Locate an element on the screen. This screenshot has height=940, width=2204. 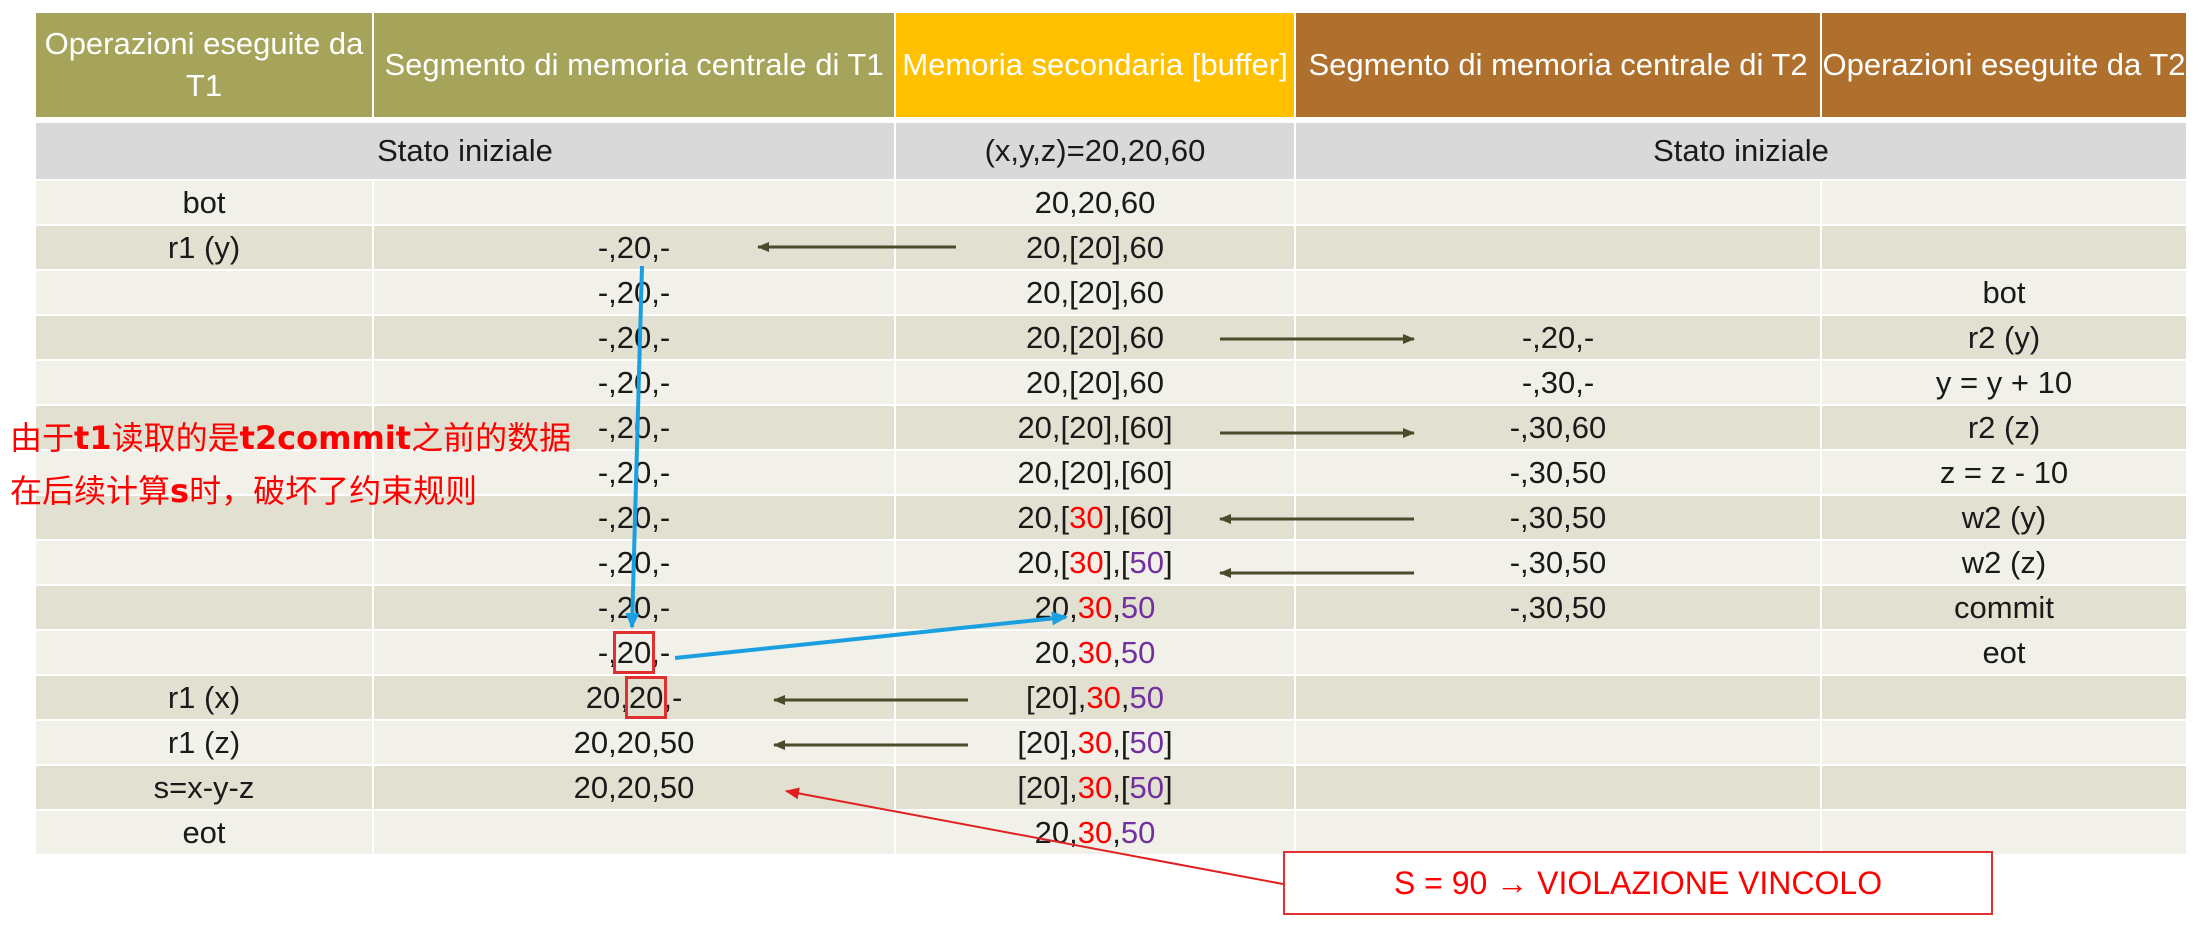
buffer-part: ],[ is located at coordinates (1116, 562).